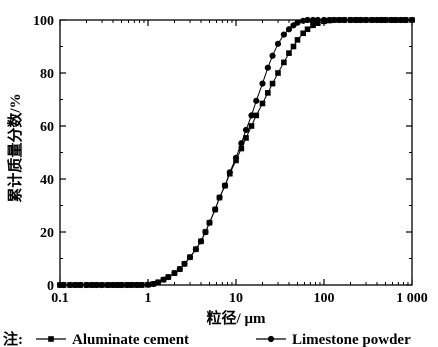 The height and width of the screenshot is (347, 438). Describe the element at coordinates (51, 339) in the screenshot. I see `legend-marker-aluminate-cement` at that location.